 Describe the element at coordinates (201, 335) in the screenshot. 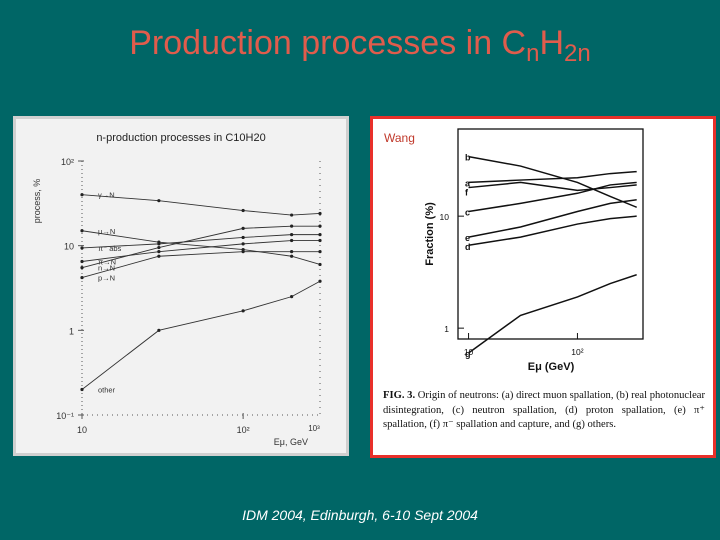

I see `series-line-other` at that location.